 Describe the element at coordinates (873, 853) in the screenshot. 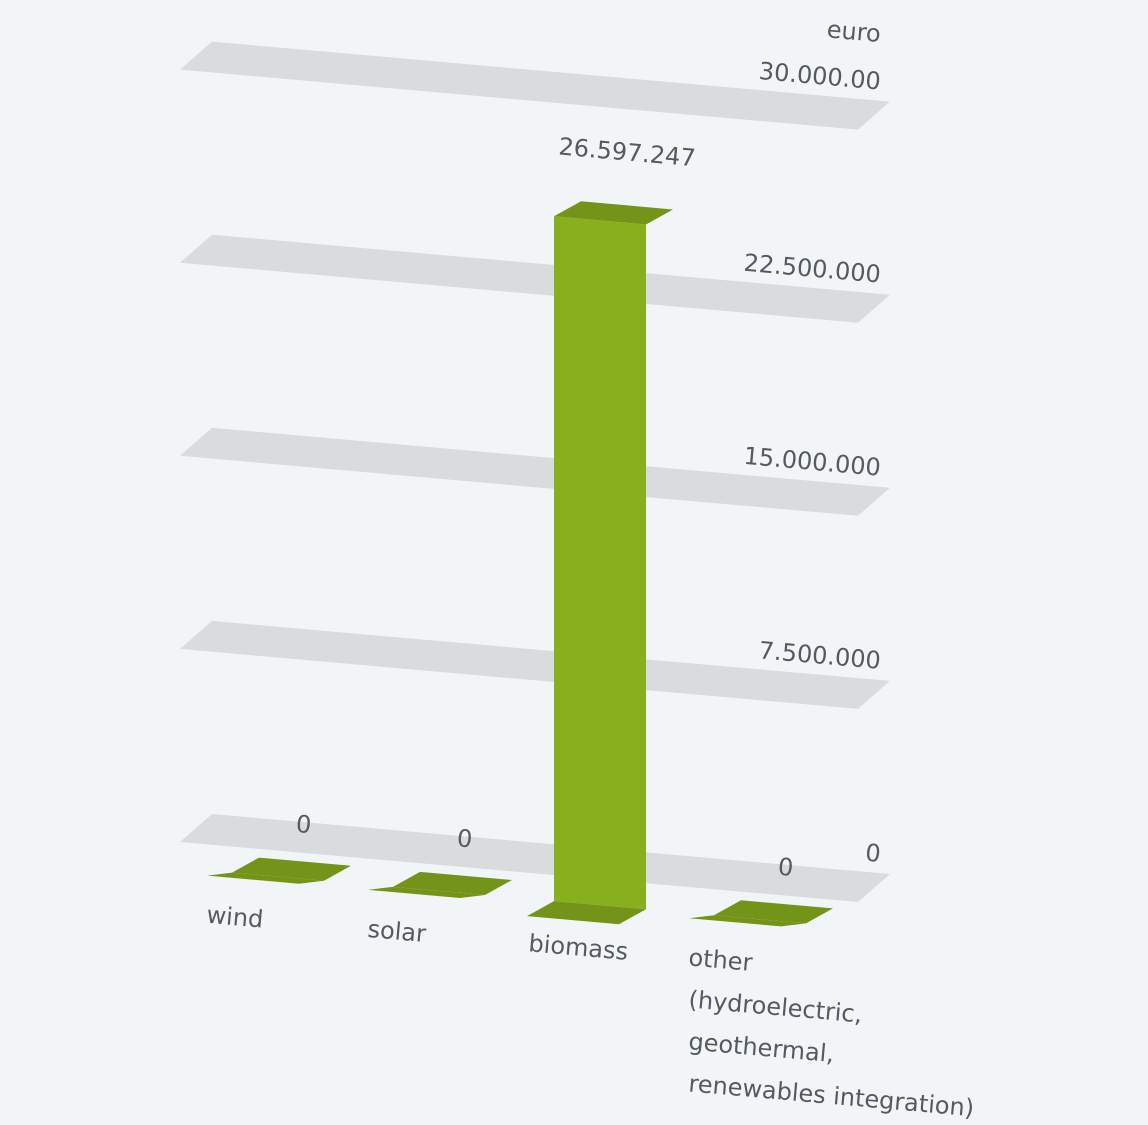

I see `y-tick-label-0: 0` at that location.